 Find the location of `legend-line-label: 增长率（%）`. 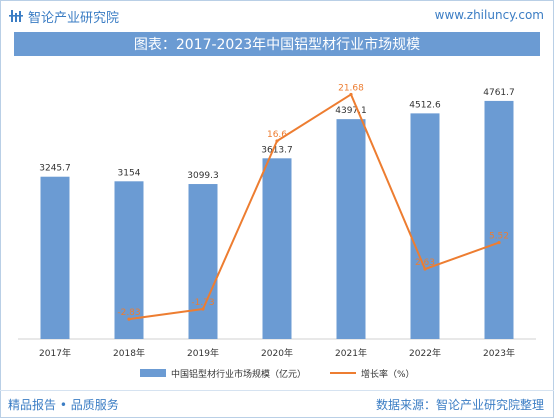

legend-line-label: 增长率（%） is located at coordinates (388, 374).